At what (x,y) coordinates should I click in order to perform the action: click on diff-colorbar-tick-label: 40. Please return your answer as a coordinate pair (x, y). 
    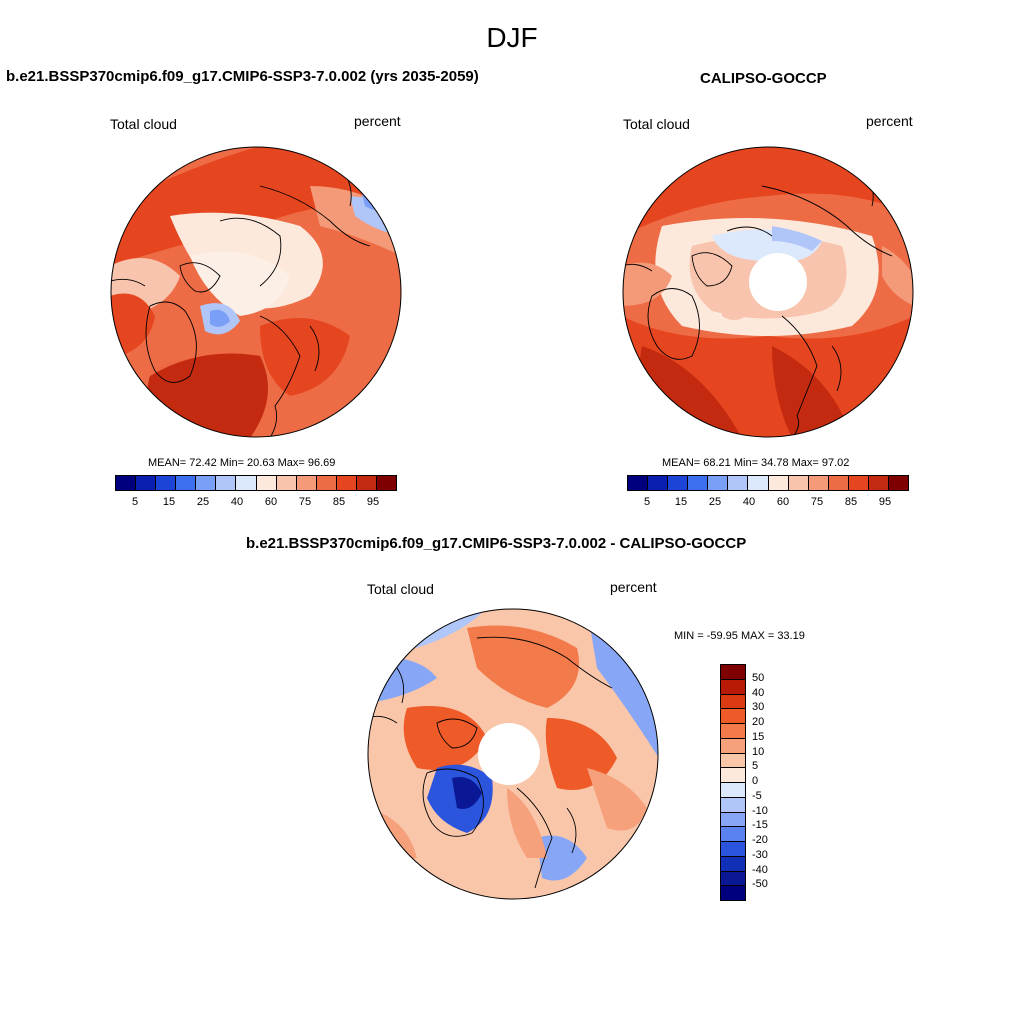
    Looking at the image, I should click on (758, 692).